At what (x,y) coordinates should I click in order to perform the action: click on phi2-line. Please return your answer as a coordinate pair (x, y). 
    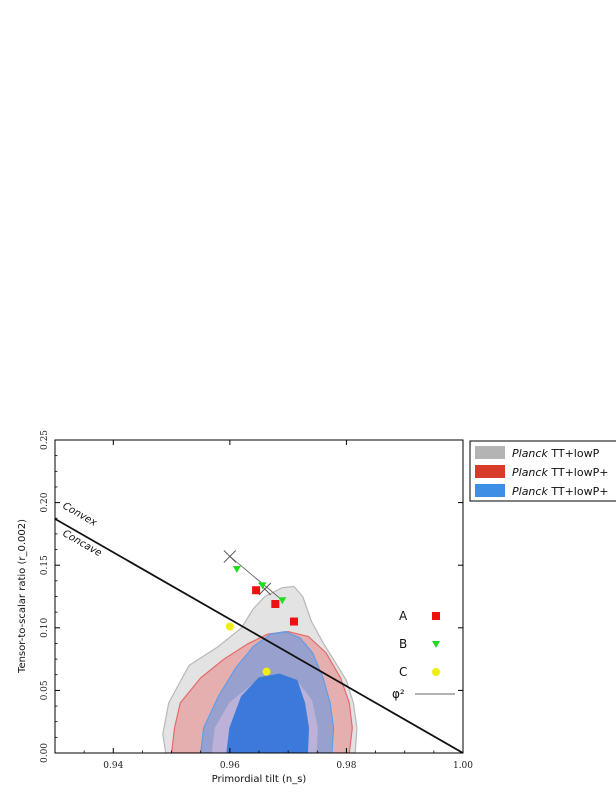
    Looking at the image, I should click on (256, 578).